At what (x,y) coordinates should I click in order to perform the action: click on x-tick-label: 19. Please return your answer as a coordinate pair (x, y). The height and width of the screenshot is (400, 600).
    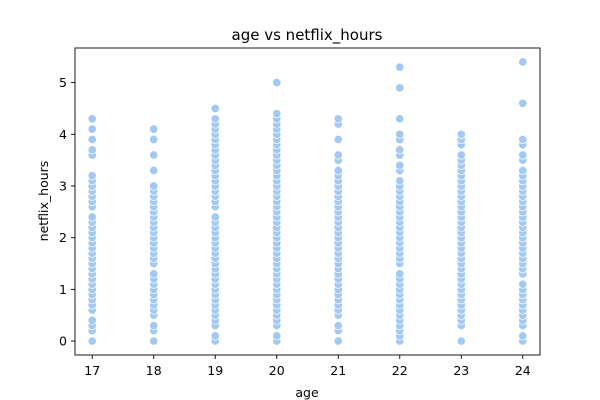
    Looking at the image, I should click on (215, 370).